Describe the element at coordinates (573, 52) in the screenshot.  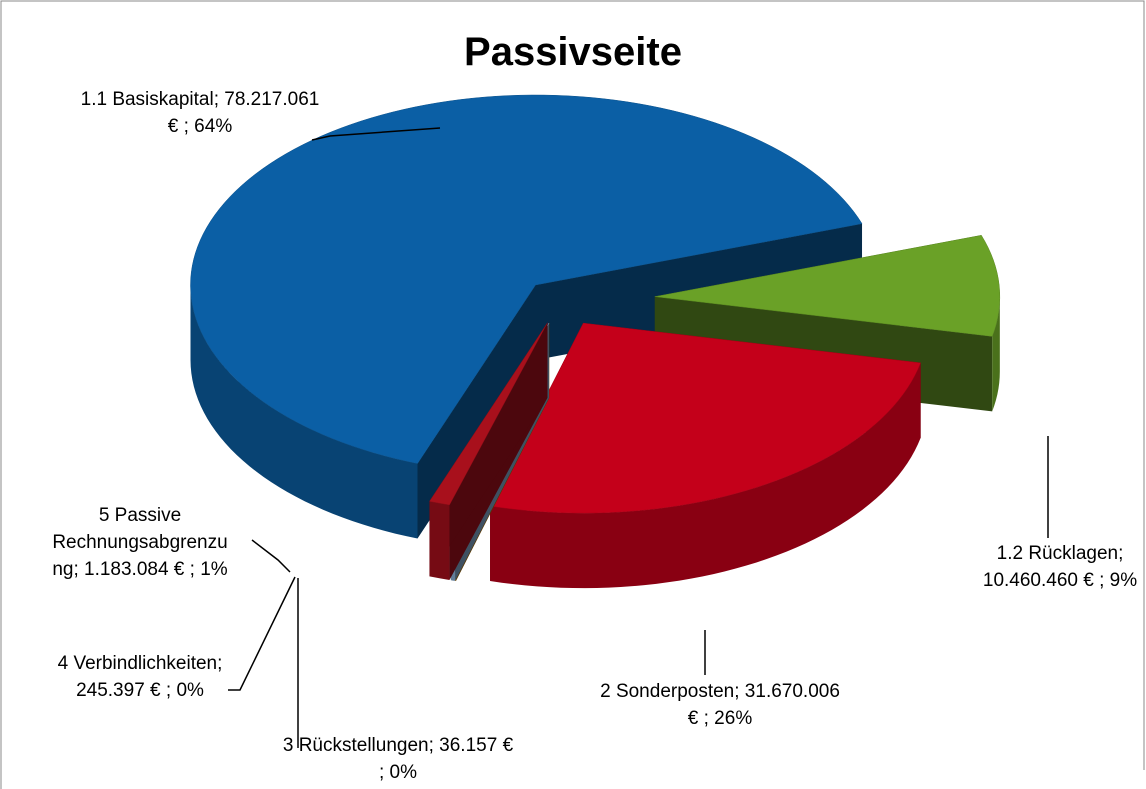
I see `chart-title: Passivseite` at that location.